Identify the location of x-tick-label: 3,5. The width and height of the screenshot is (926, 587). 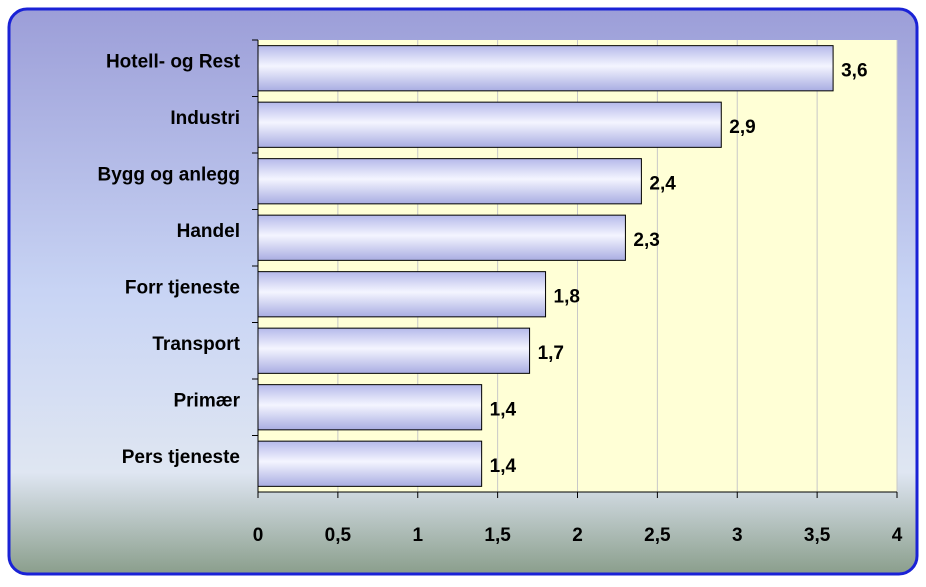
(817, 535).